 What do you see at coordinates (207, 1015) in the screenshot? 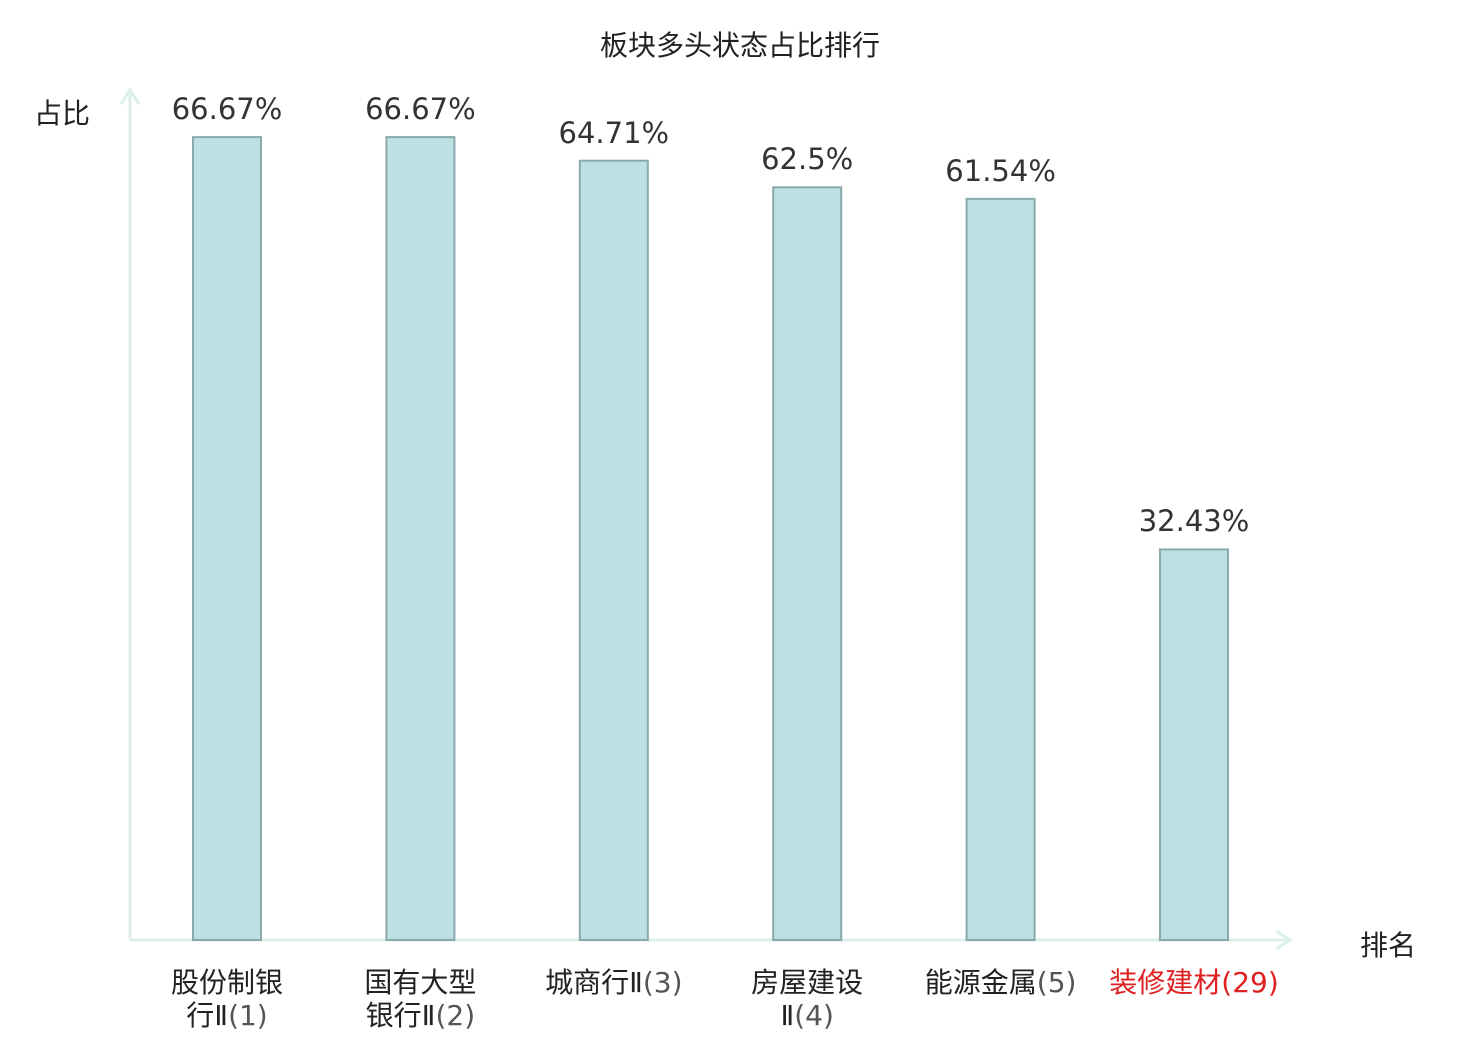
I see `category-name: 行Ⅱ` at bounding box center [207, 1015].